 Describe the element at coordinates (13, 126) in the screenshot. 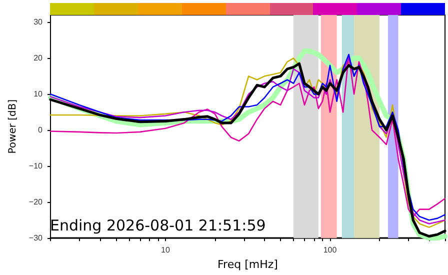

I see `y-axis-title: Power [dB]` at that location.